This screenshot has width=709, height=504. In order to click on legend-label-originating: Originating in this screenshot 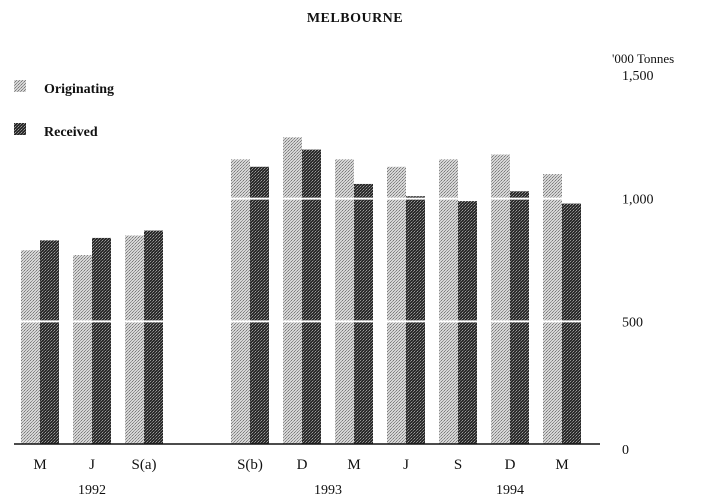, I will do `click(79, 89)`.